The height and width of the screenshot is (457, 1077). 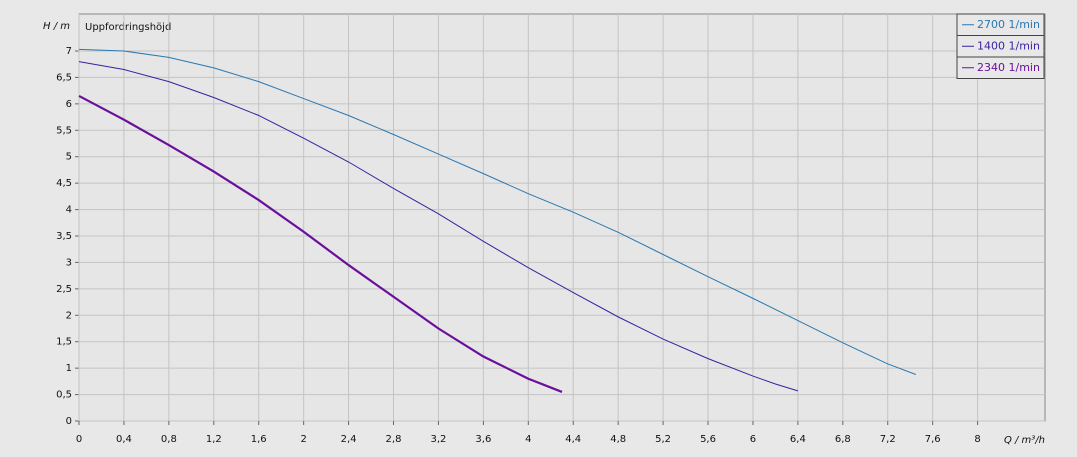 I want to click on x-tick-label: 1,2, so click(x=214, y=439).